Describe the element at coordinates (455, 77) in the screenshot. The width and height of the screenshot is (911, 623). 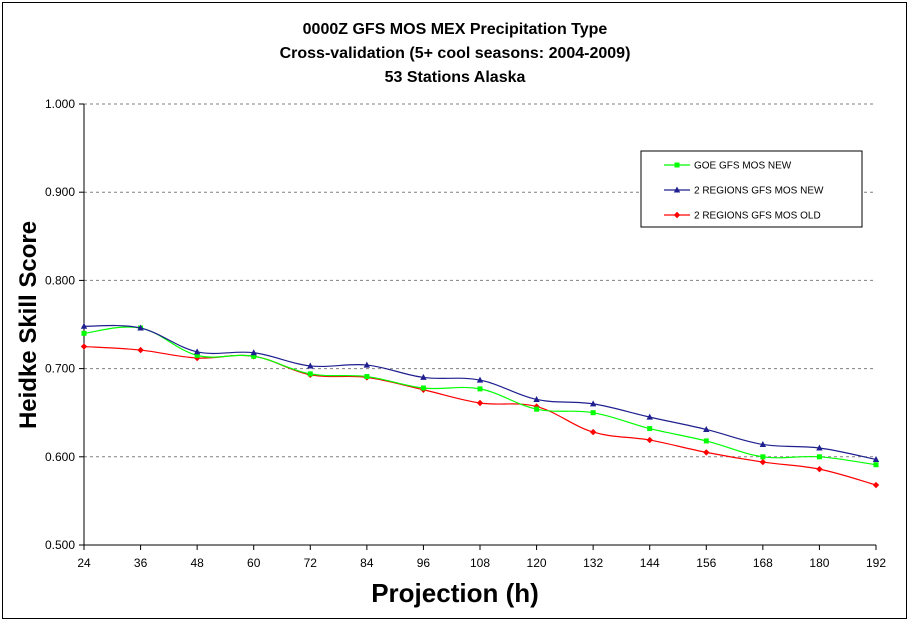
I see `chart-title-line-3: 53 Stations Alaska` at that location.